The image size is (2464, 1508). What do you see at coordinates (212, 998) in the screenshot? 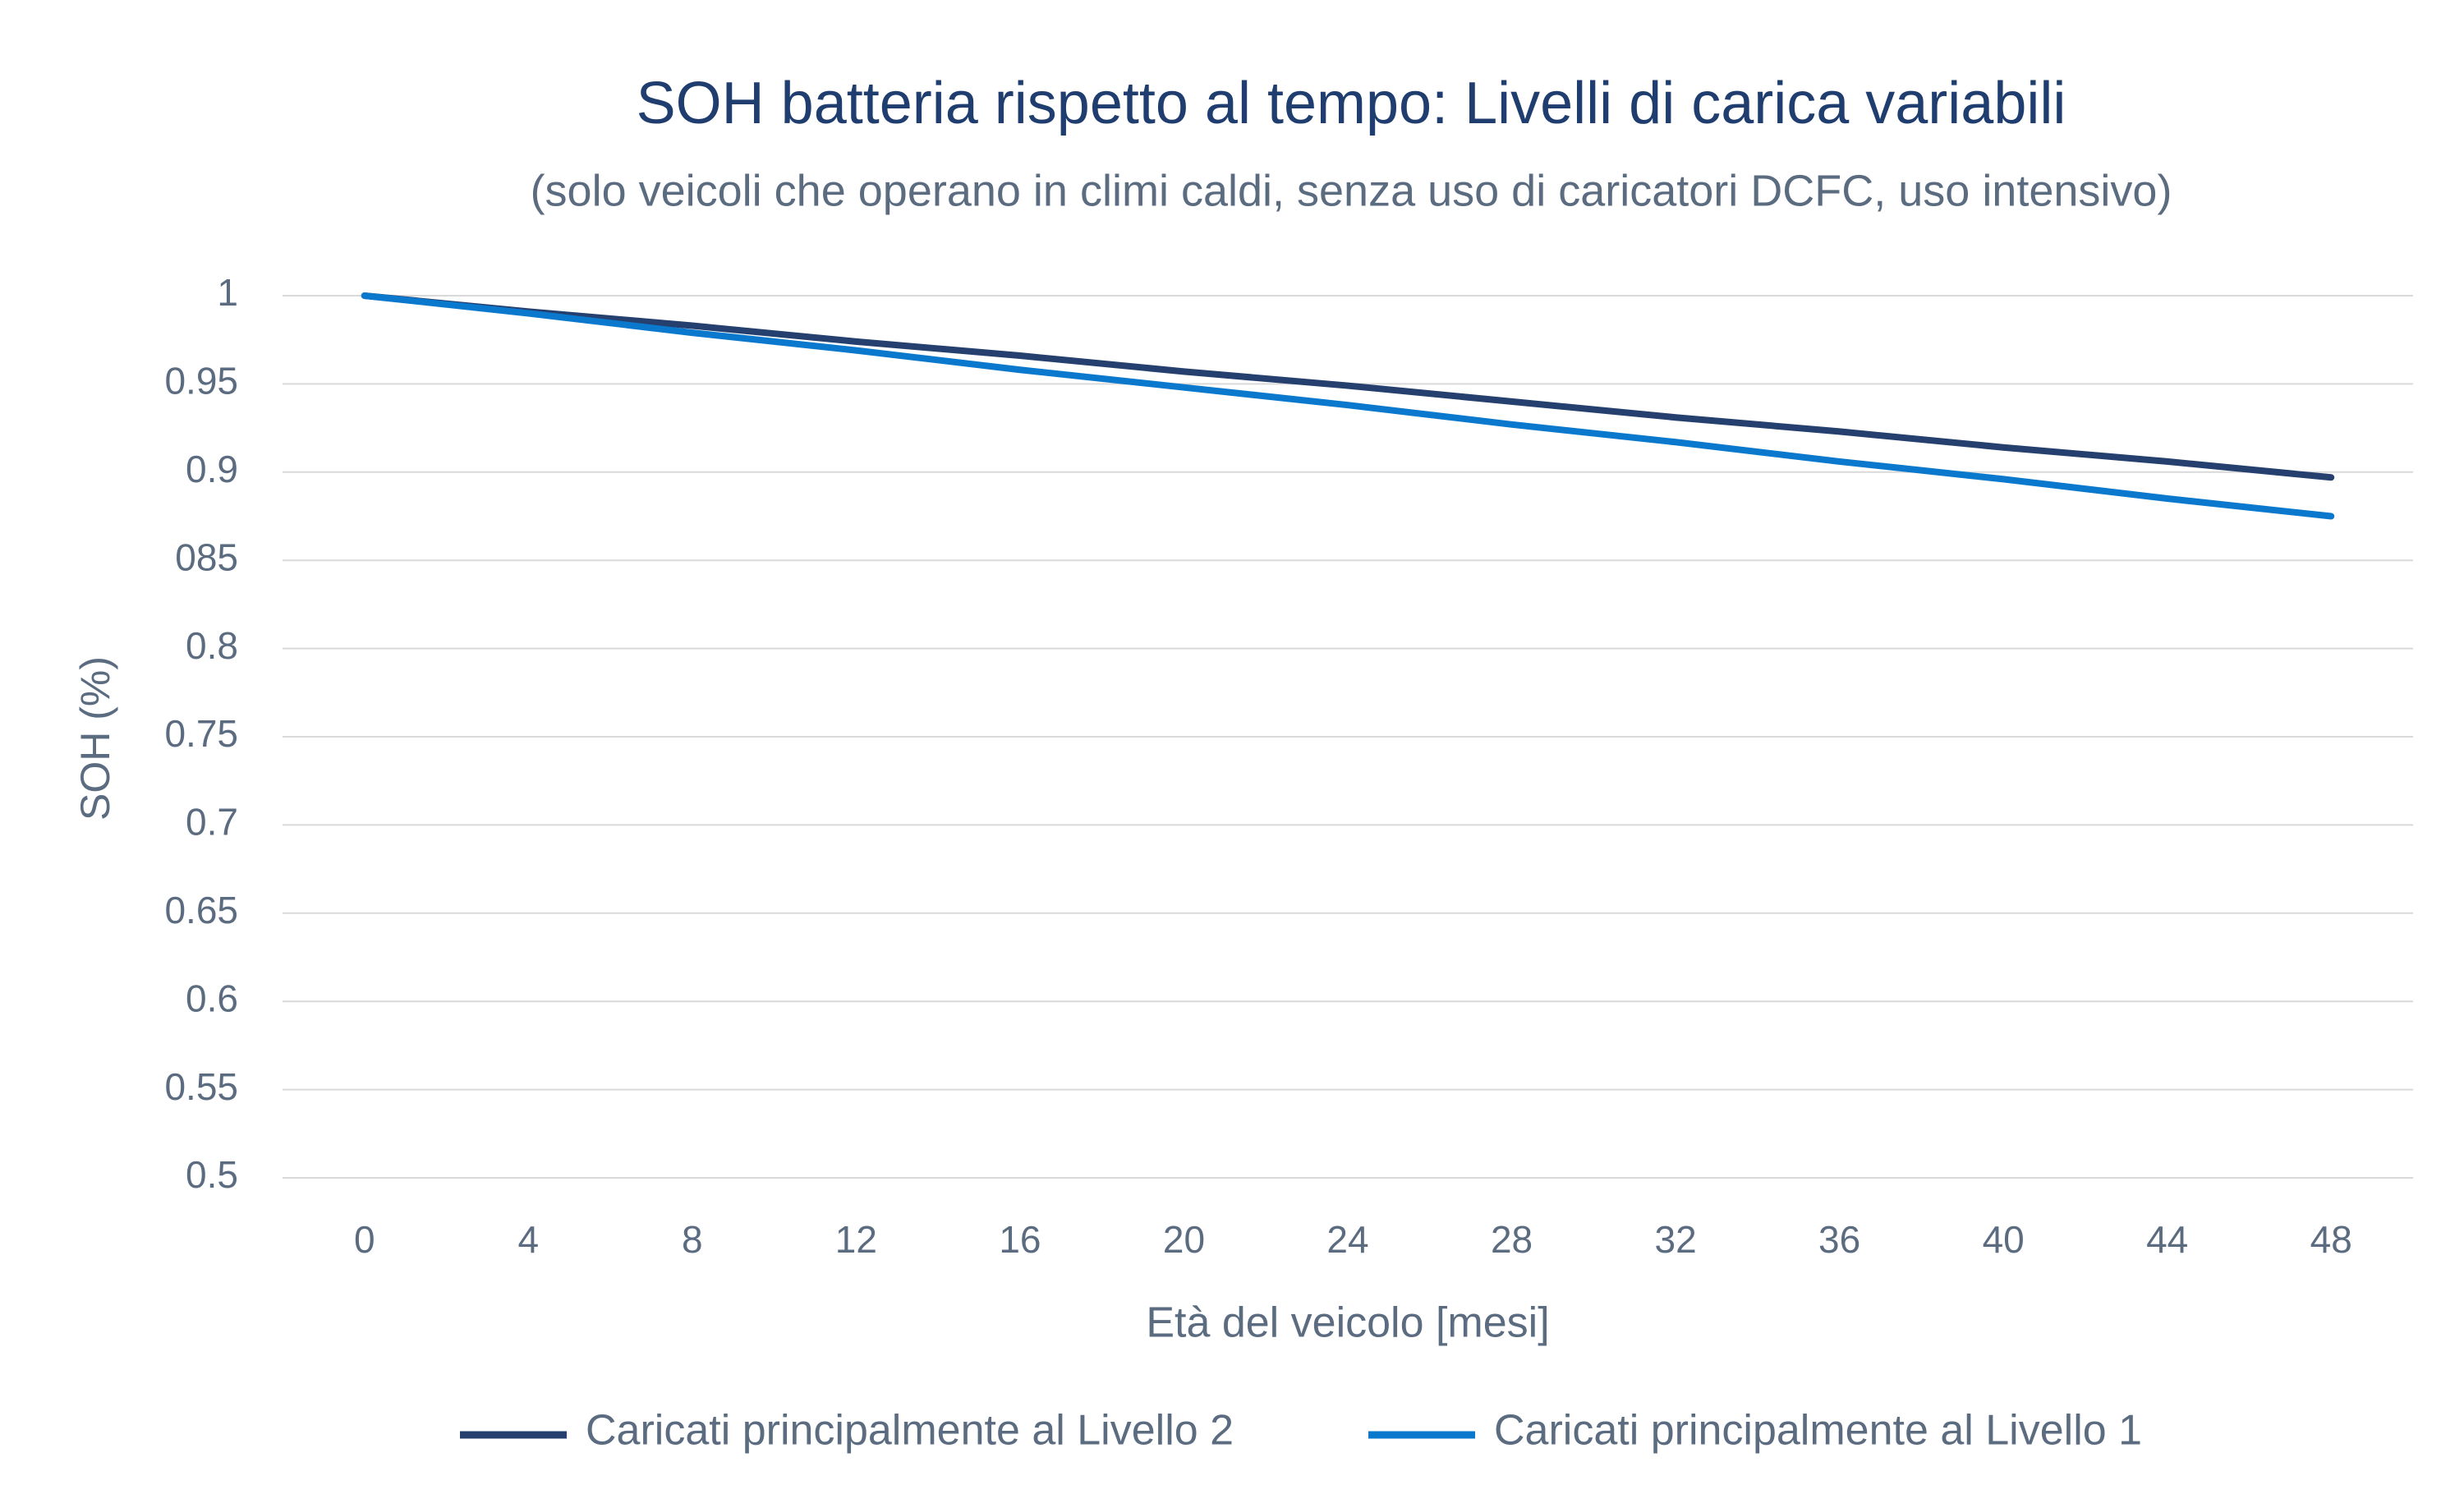
I see `y-tick-label: 0.6` at bounding box center [212, 998].